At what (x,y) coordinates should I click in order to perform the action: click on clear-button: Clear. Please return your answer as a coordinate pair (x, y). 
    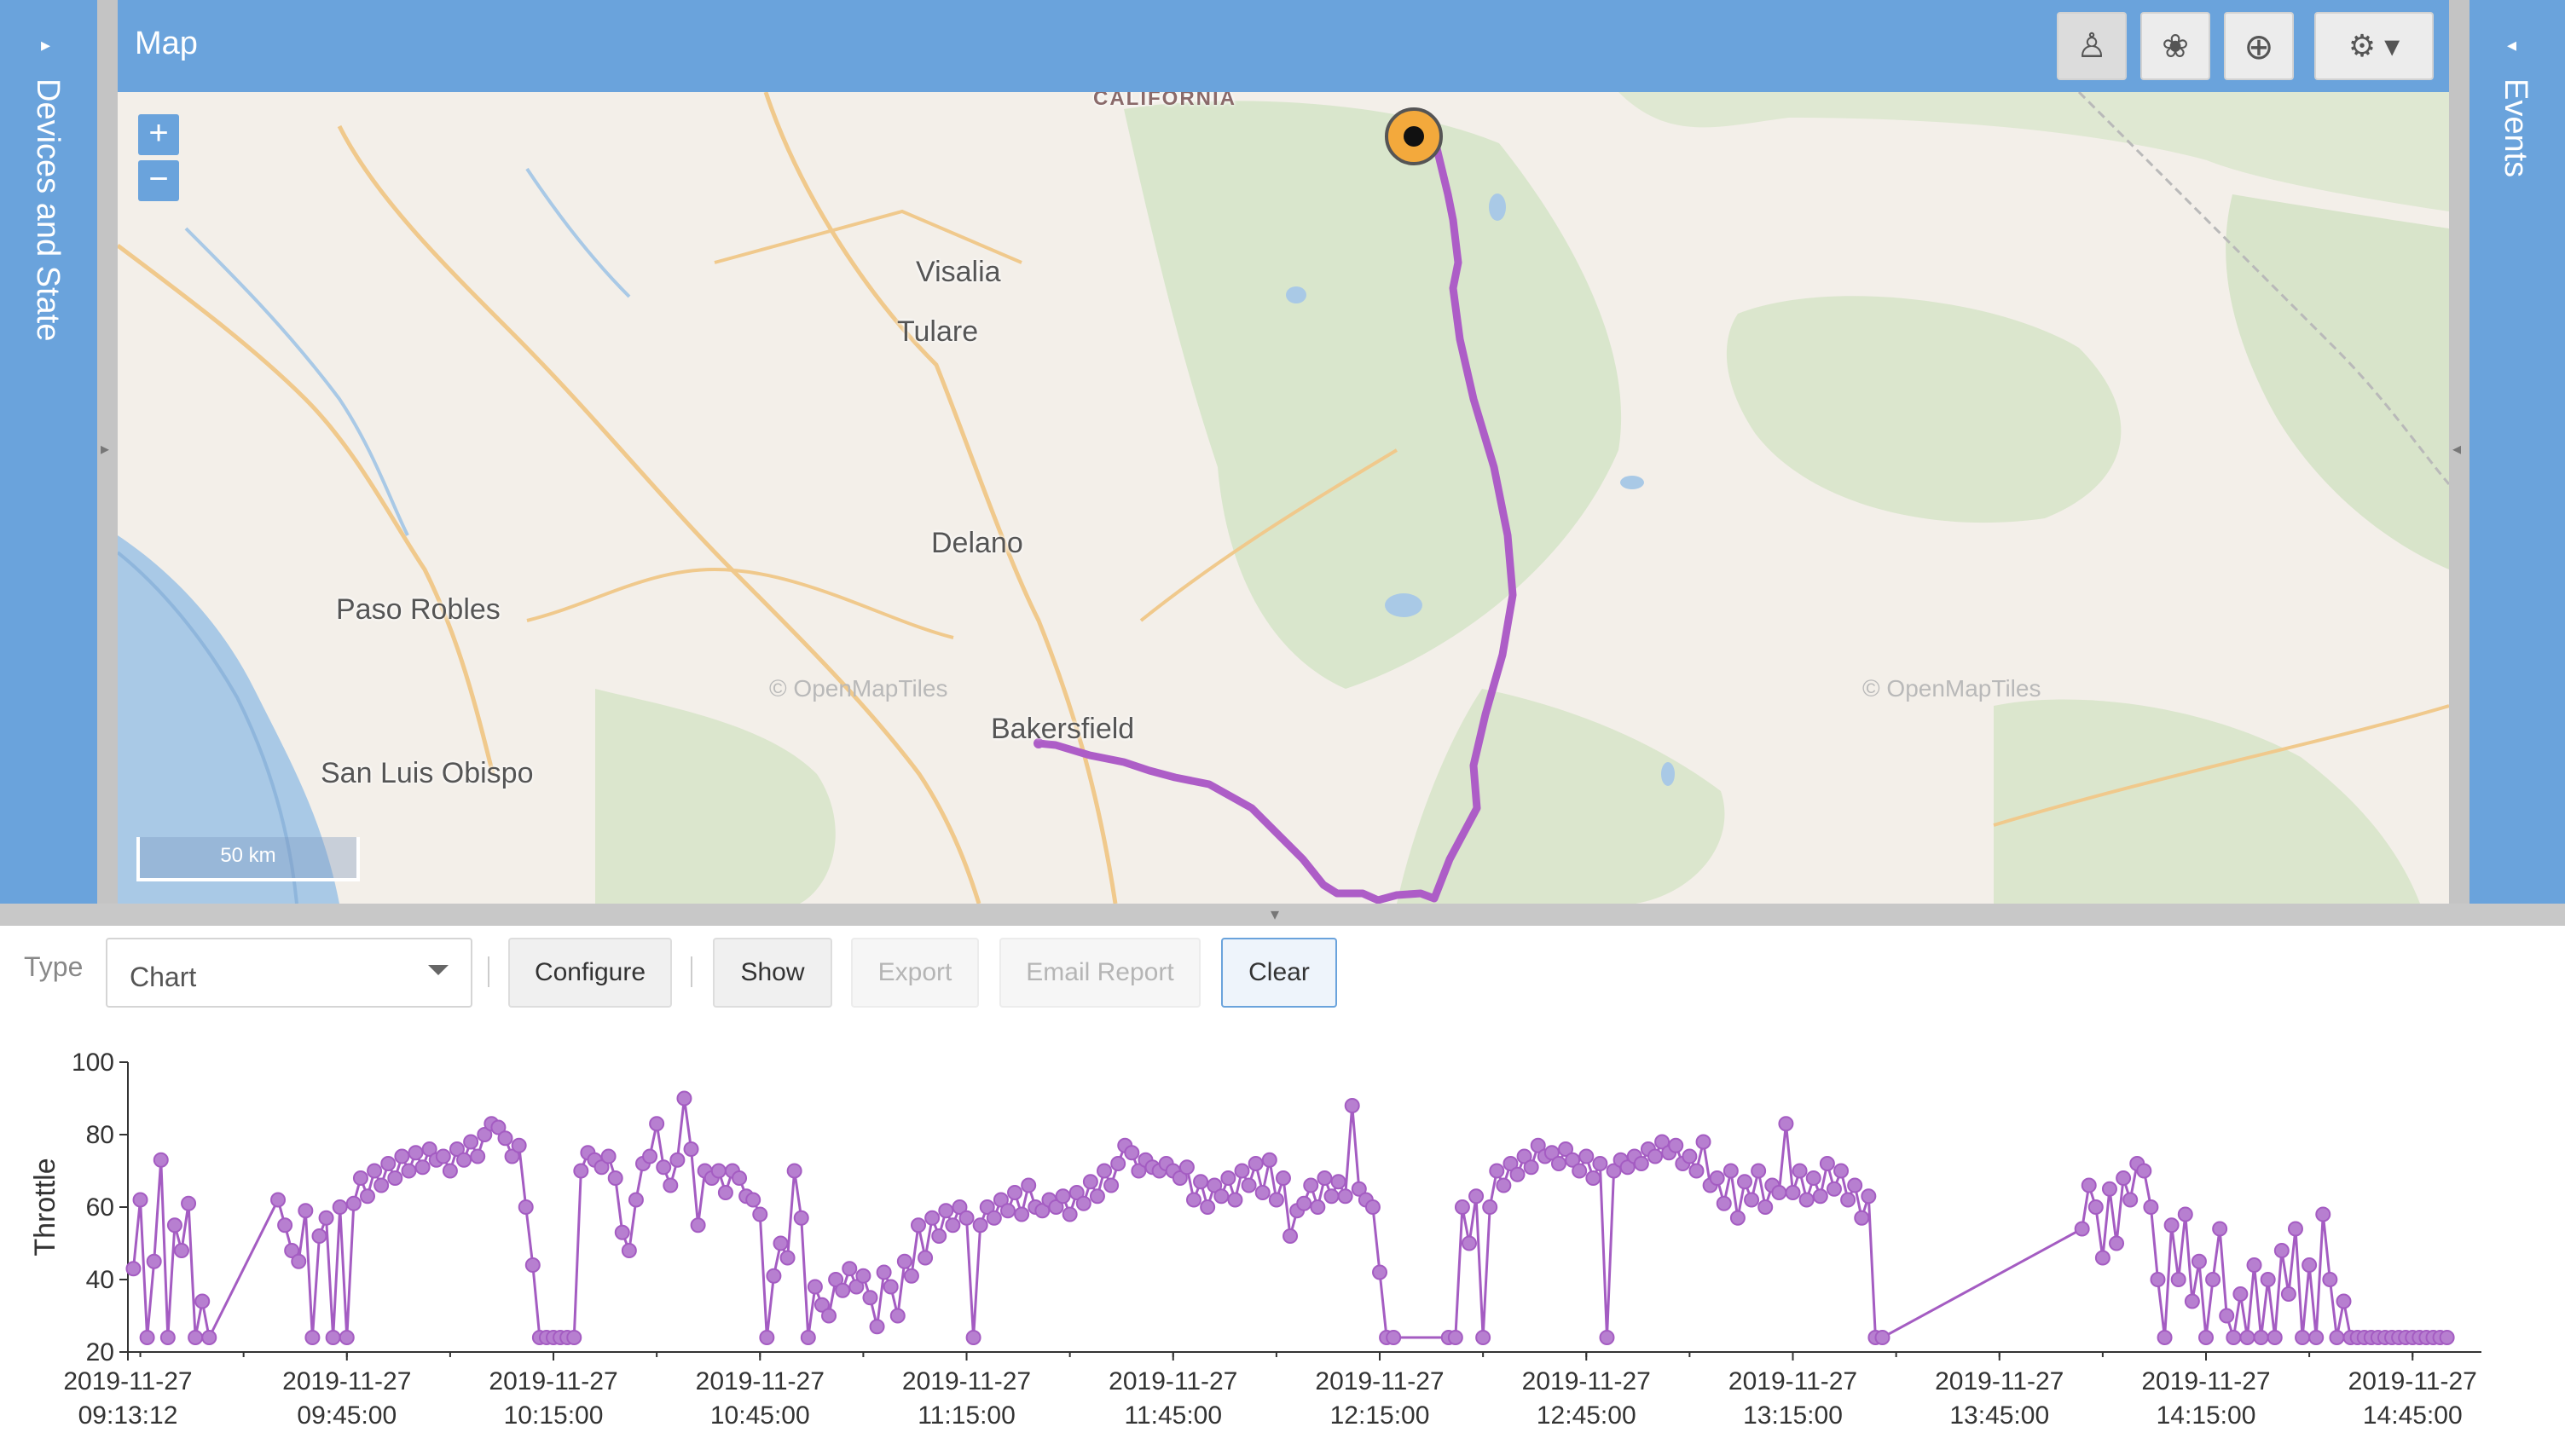
    Looking at the image, I should click on (1279, 973).